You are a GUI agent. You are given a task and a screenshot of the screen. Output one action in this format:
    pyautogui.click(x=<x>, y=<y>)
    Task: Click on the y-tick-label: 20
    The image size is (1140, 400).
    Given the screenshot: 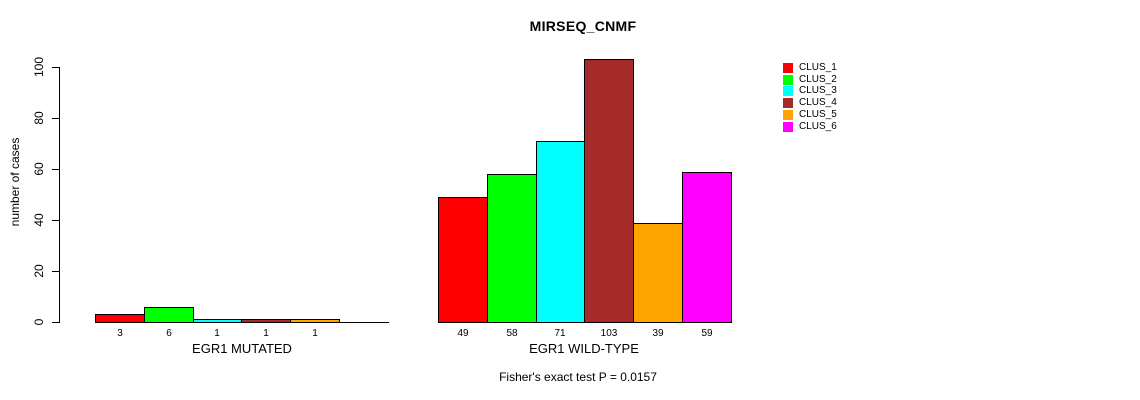 What is the action you would take?
    pyautogui.click(x=39, y=271)
    